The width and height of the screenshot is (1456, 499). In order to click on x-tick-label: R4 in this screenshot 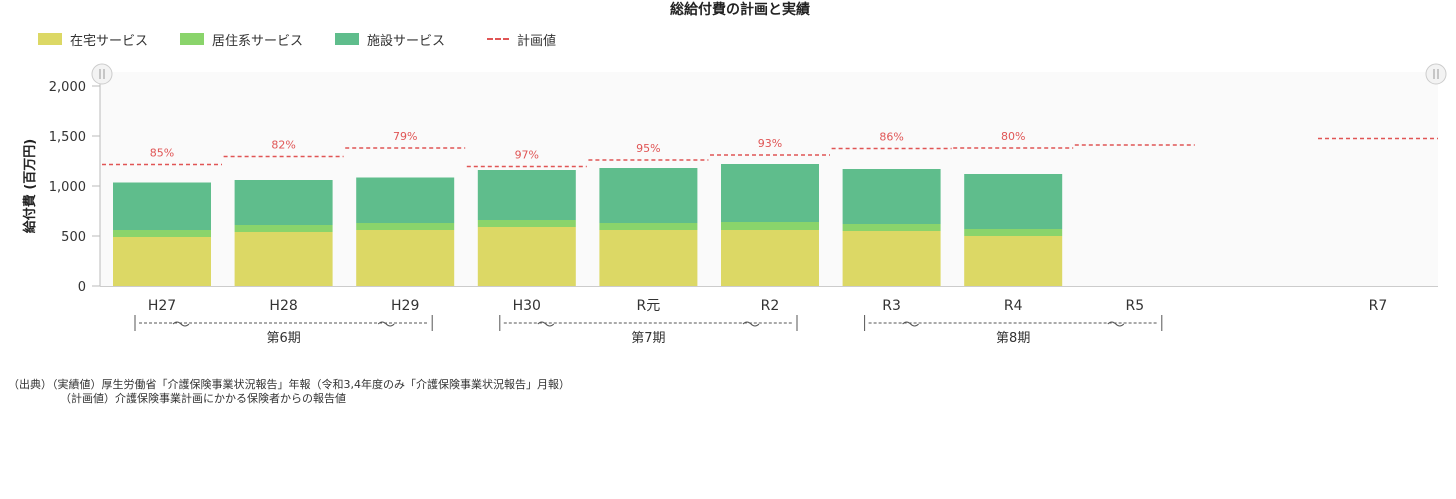, I will do `click(1013, 306)`.